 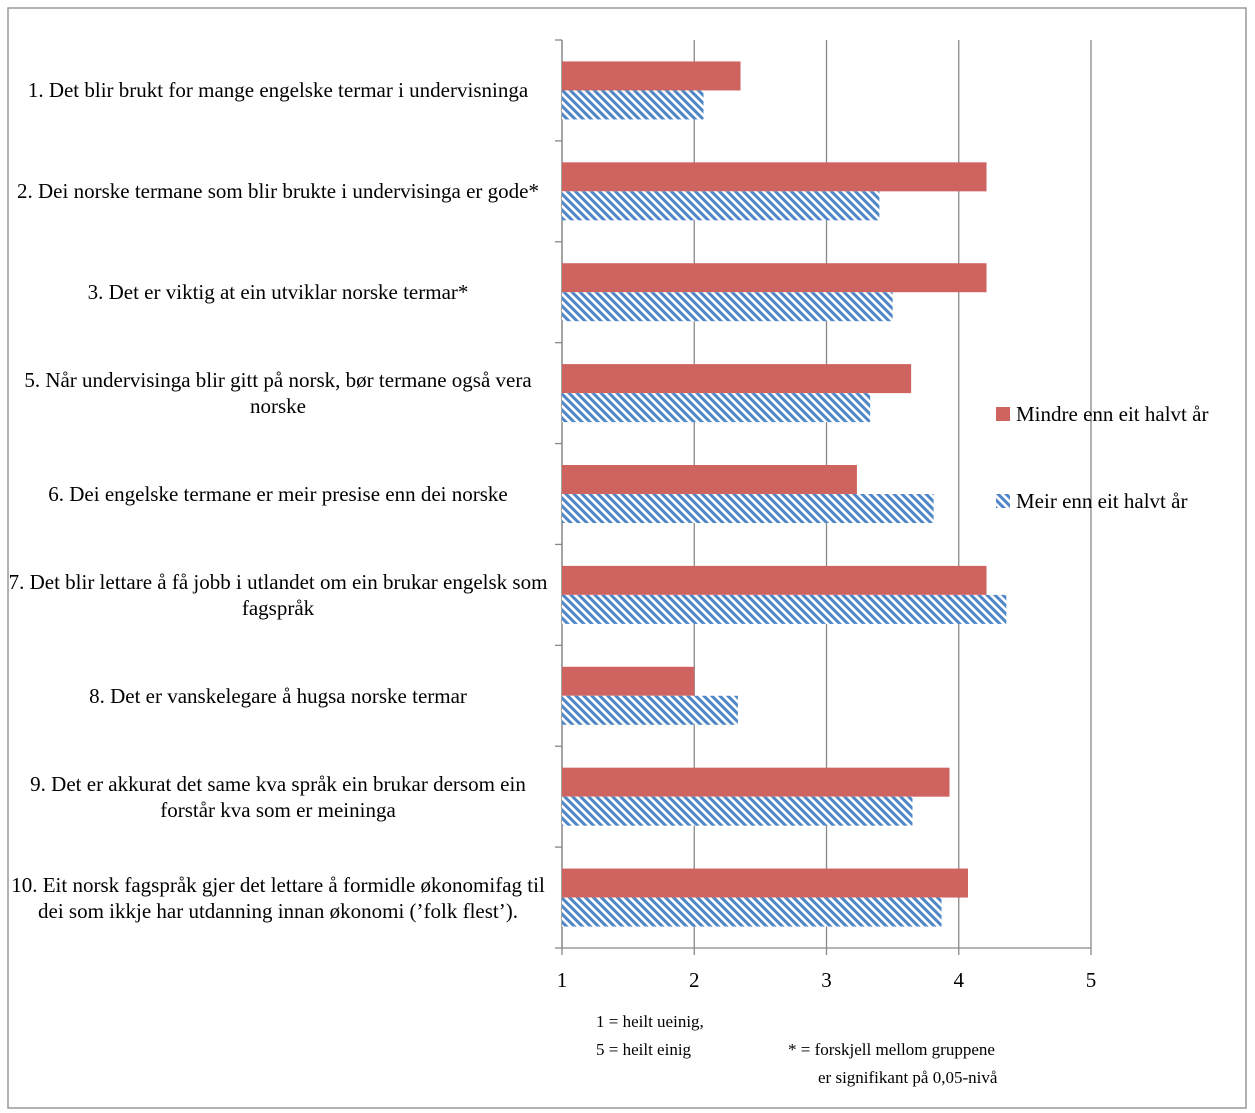 I want to click on x-tick-label: 5, so click(x=1091, y=980).